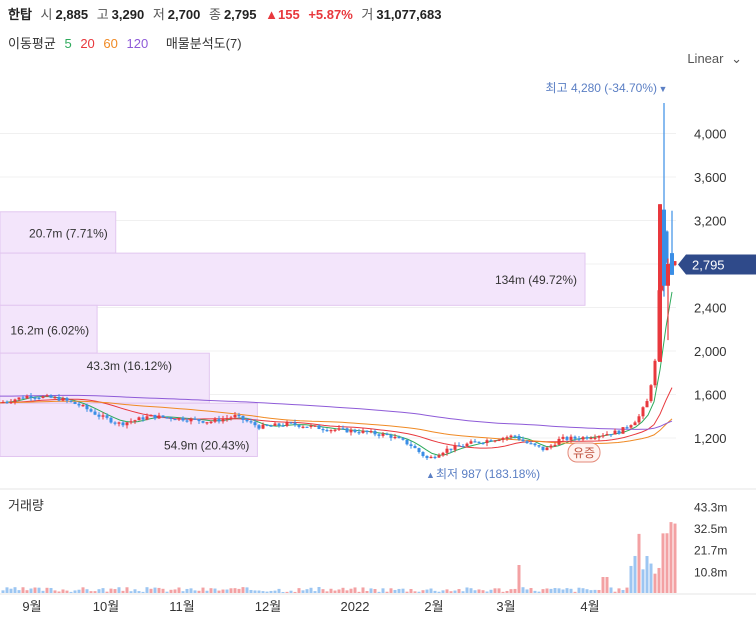 This screenshot has height=633, width=756. What do you see at coordinates (409, 14) in the screenshot?
I see `volume-value: 31,077,683` at bounding box center [409, 14].